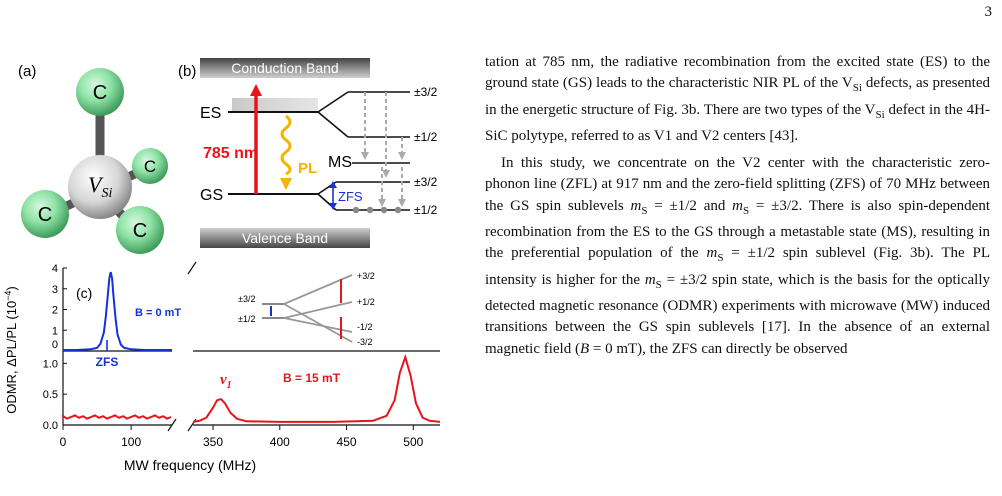  What do you see at coordinates (27, 71) in the screenshot?
I see `panel-label-a: (a)` at bounding box center [27, 71].